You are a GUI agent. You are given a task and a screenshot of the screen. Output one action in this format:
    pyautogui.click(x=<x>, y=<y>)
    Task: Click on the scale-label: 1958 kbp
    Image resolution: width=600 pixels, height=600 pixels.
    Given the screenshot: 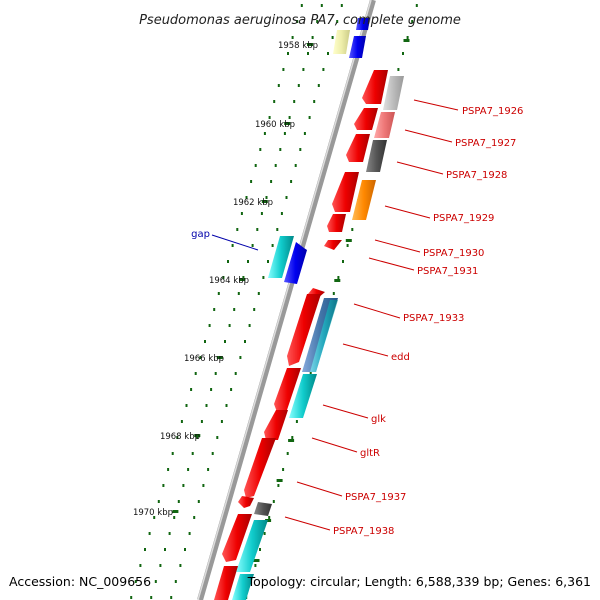 What is the action you would take?
    pyautogui.click(x=298, y=46)
    